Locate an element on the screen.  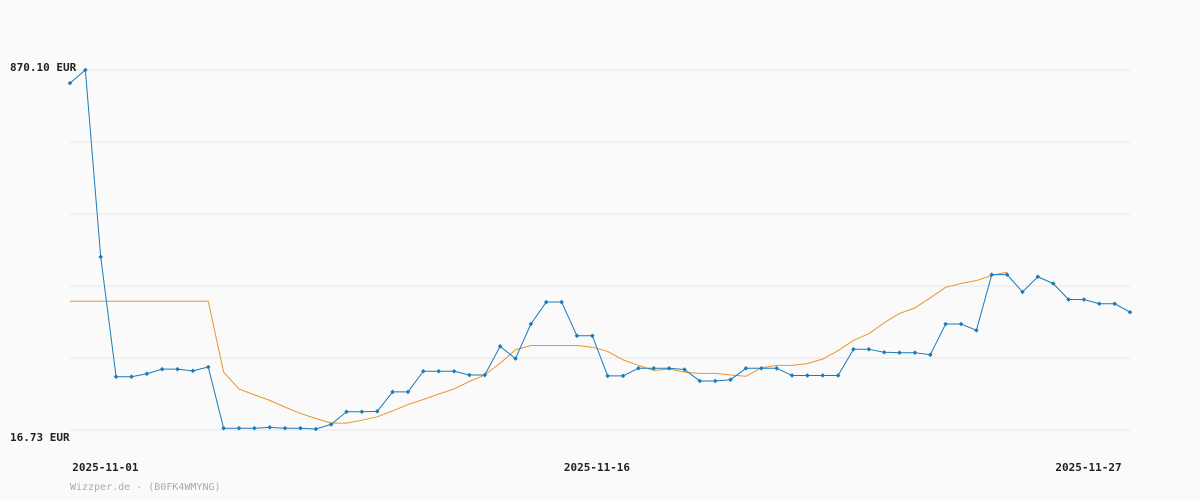
x-tick-label: 2025-11-27 is located at coordinates (1088, 467).